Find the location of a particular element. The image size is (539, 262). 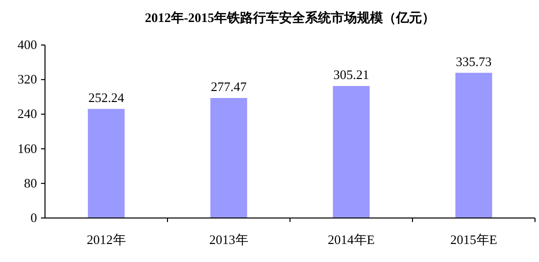

y-tick-label: 400 is located at coordinates (27, 44).